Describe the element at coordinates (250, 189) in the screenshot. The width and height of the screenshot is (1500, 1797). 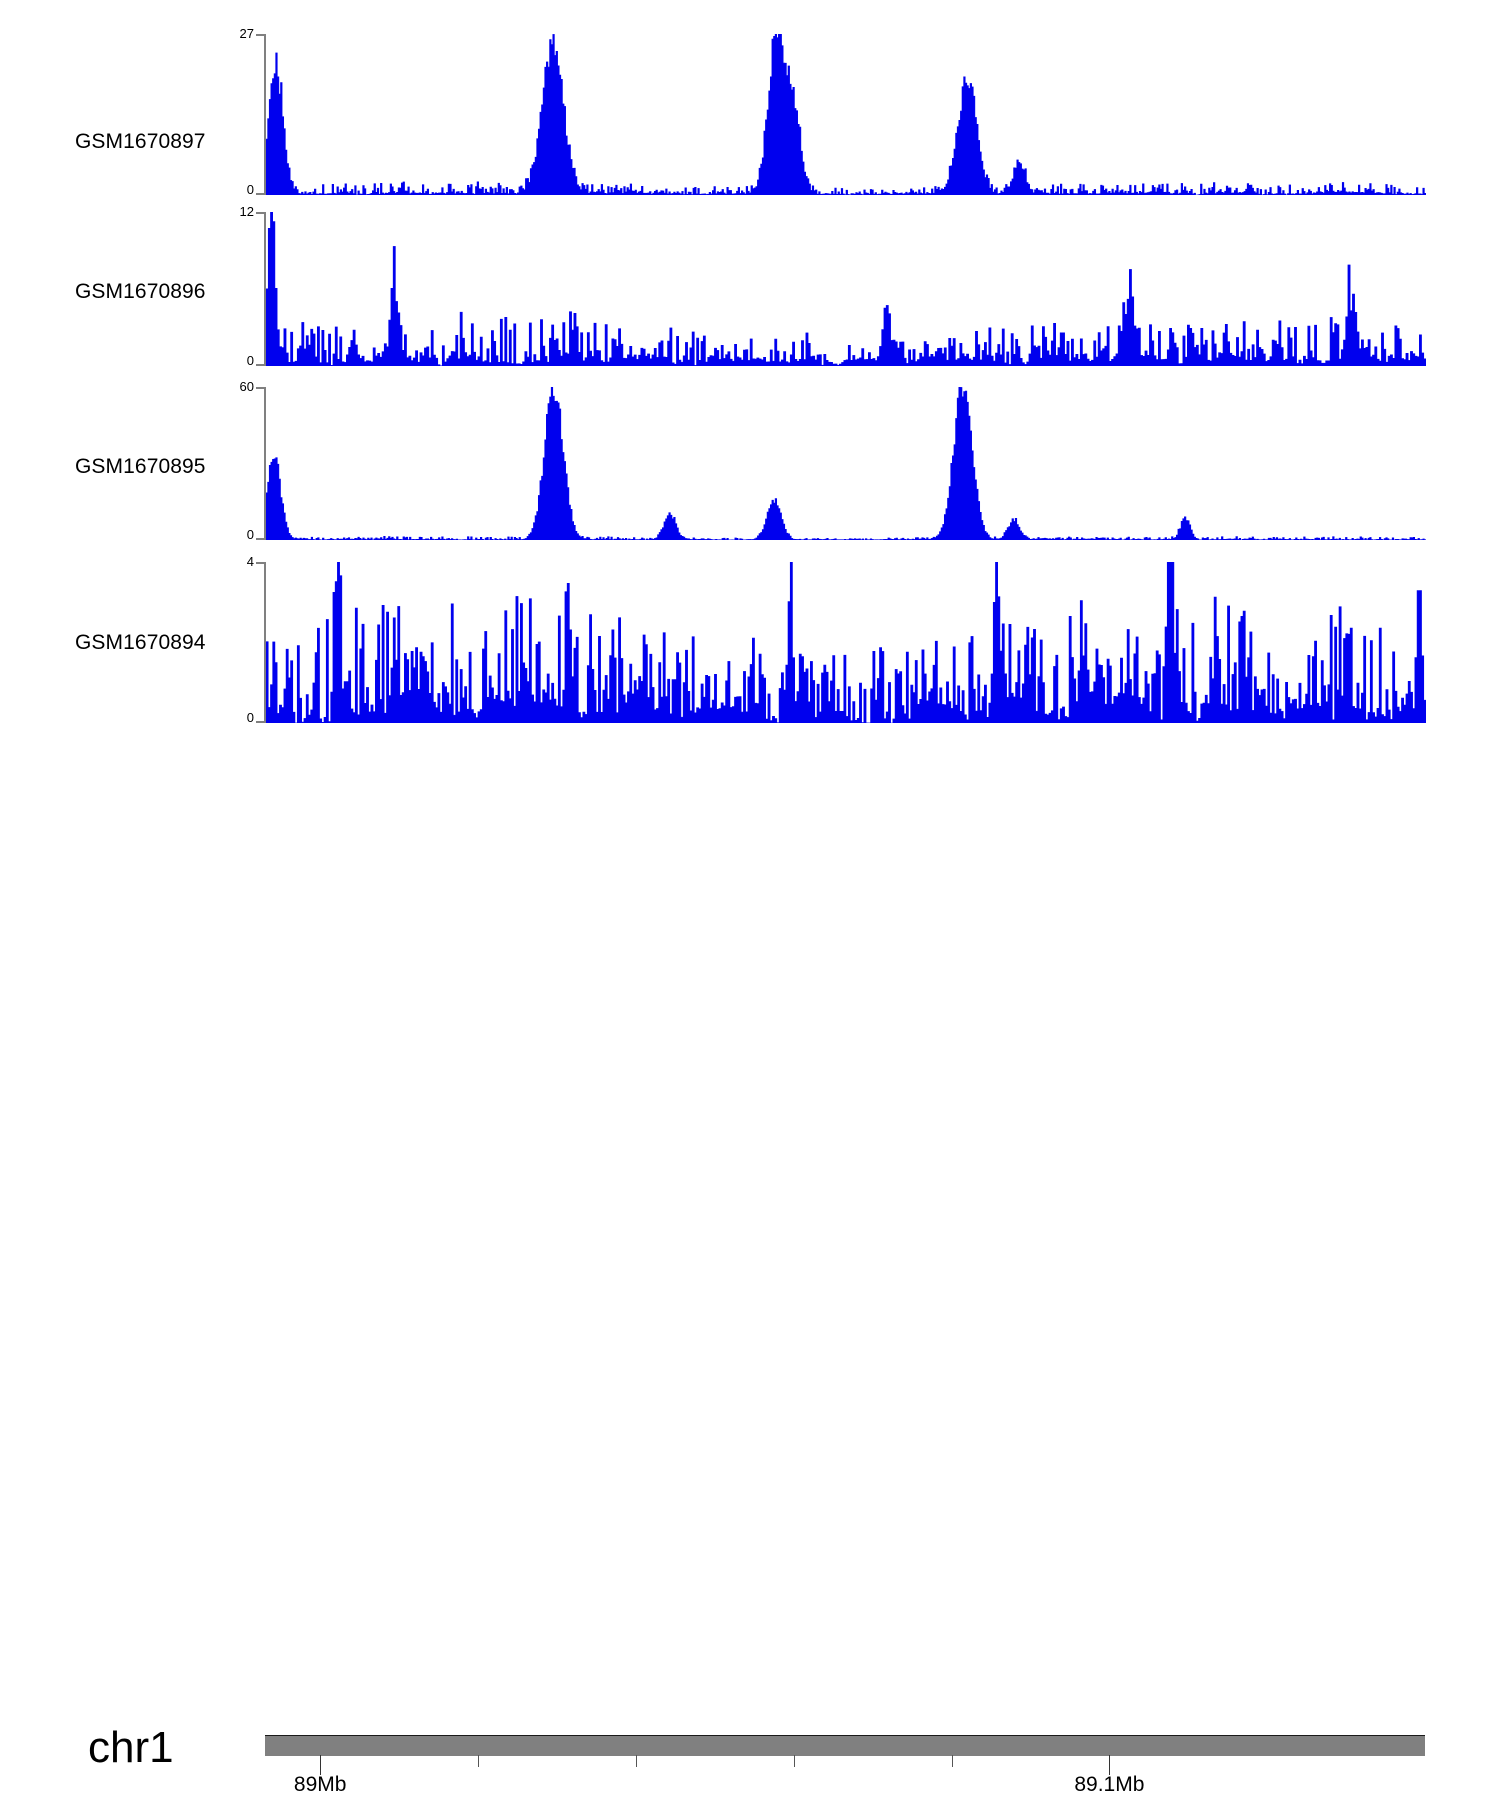
I see `axis-min-label-0: 0` at that location.